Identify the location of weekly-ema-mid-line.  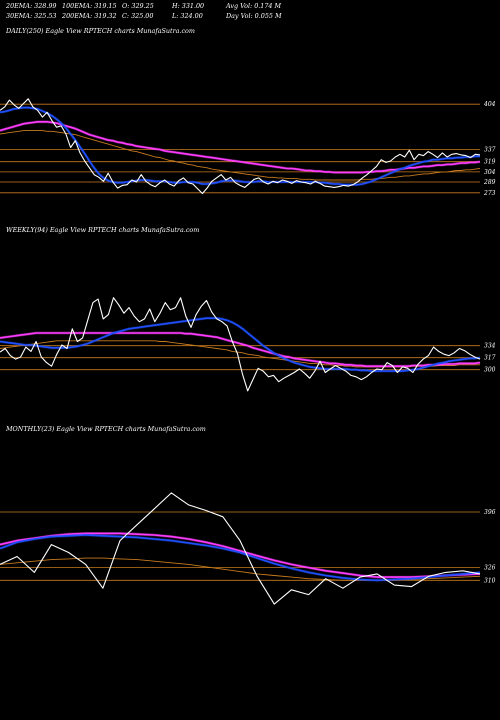
(240, 350).